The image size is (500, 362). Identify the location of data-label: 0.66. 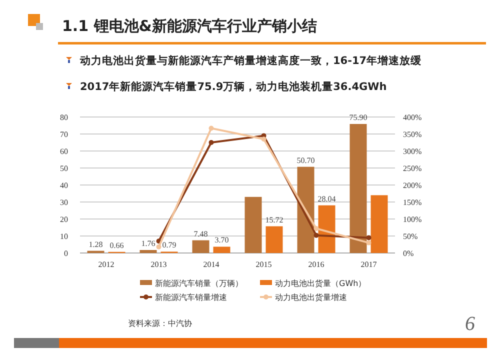
(117, 245).